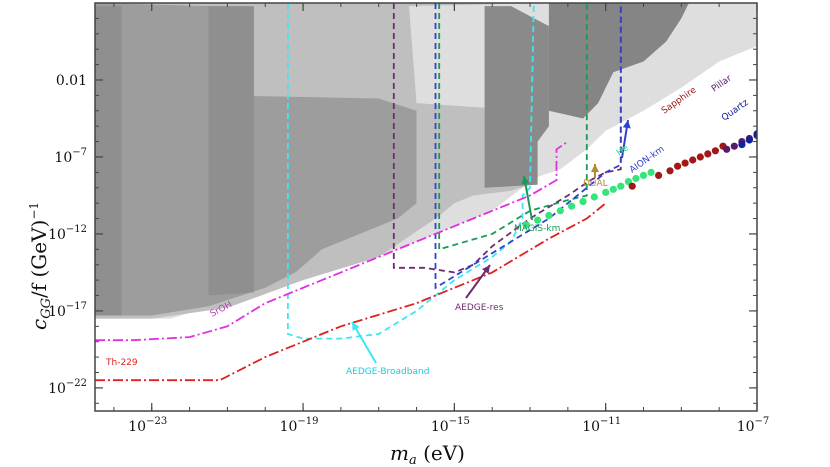 Image resolution: width=830 pixels, height=467 pixels. What do you see at coordinates (450, 425) in the screenshot?
I see `x-tick-label: 10−15` at bounding box center [450, 425].